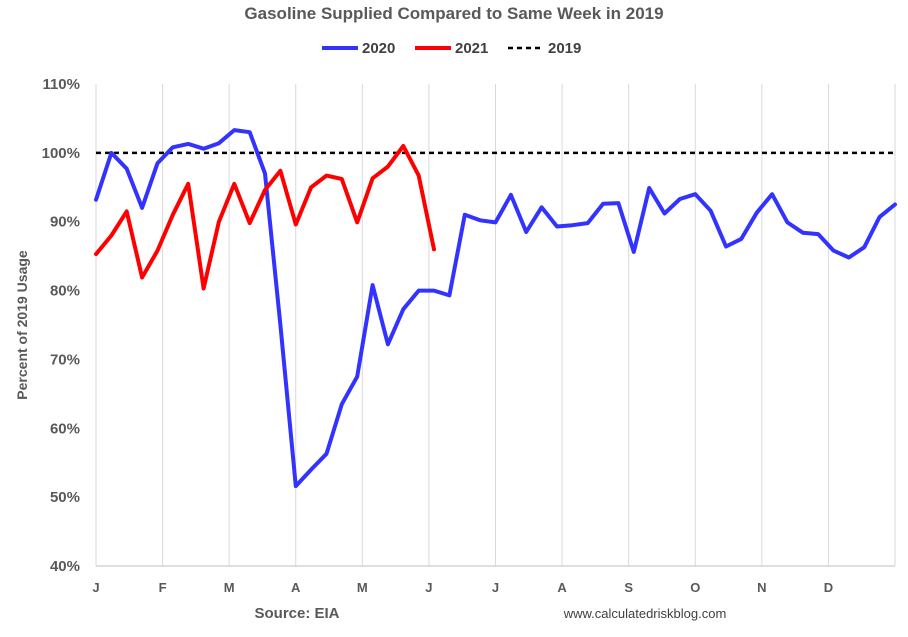  Describe the element at coordinates (544, 48) in the screenshot. I see `legend-item-2019: 2019` at that location.